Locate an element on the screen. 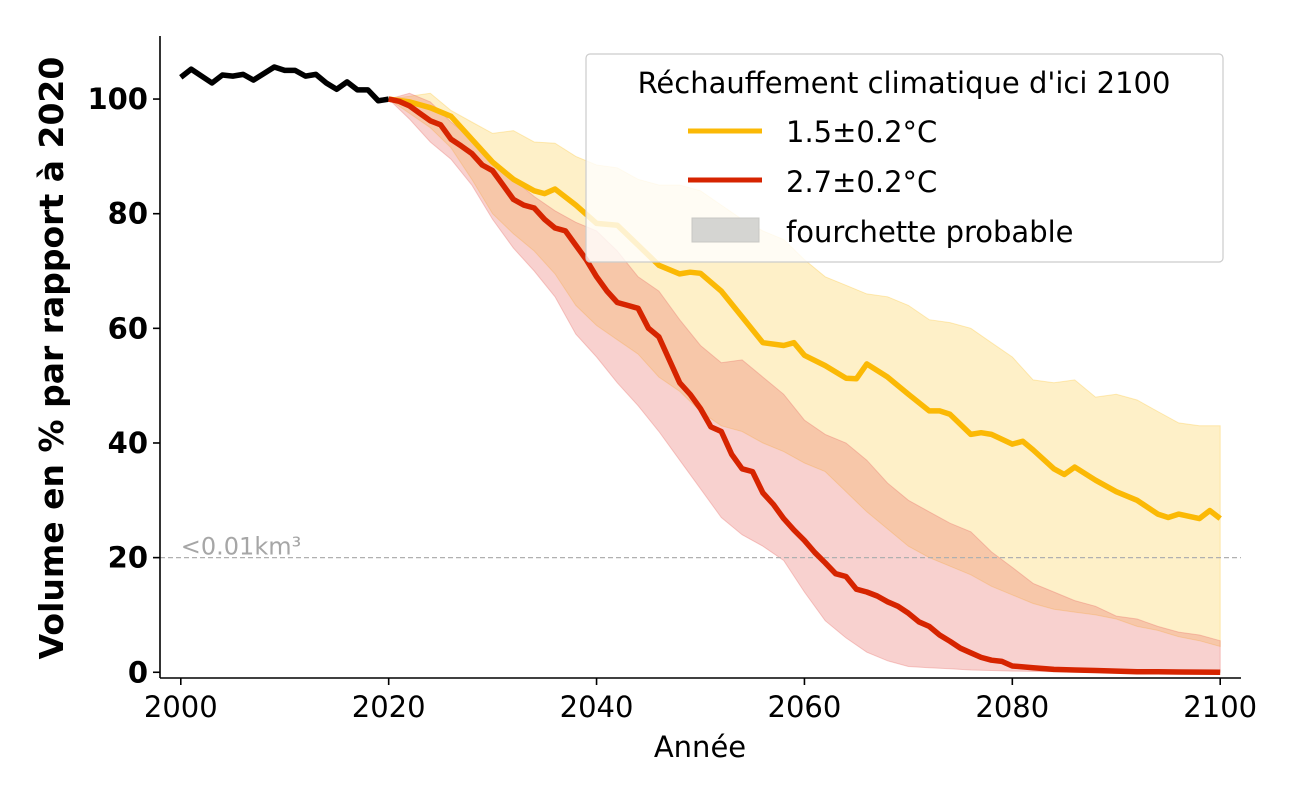 The height and width of the screenshot is (800, 1300). x-ticks: 2000 2020 2040 2060 2080 2100 is located at coordinates (700, 701).